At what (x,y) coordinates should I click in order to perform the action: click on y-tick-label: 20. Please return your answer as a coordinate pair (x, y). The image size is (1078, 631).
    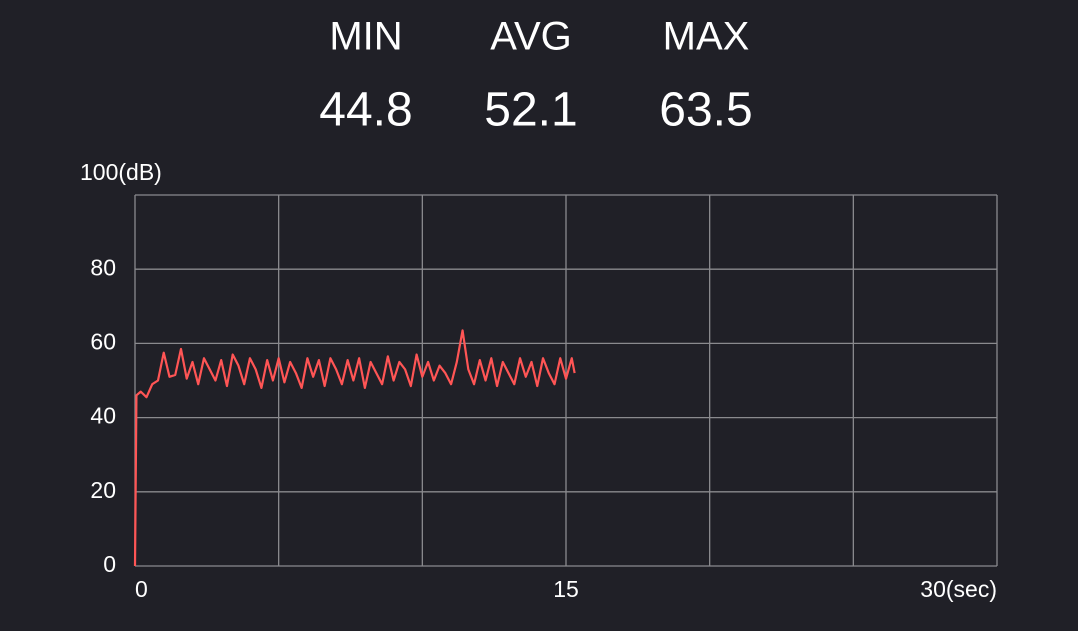
    Looking at the image, I should click on (103, 490).